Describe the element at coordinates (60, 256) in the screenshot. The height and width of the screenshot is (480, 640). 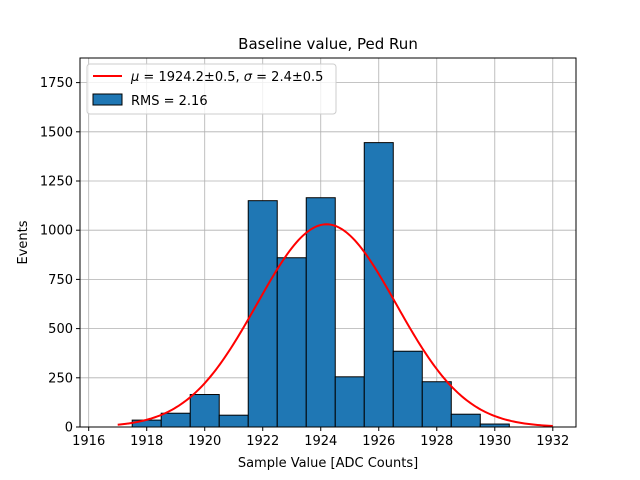
I see `y-axis-ticks: 0 250 500 750 1000 1250 1500 1750` at that location.